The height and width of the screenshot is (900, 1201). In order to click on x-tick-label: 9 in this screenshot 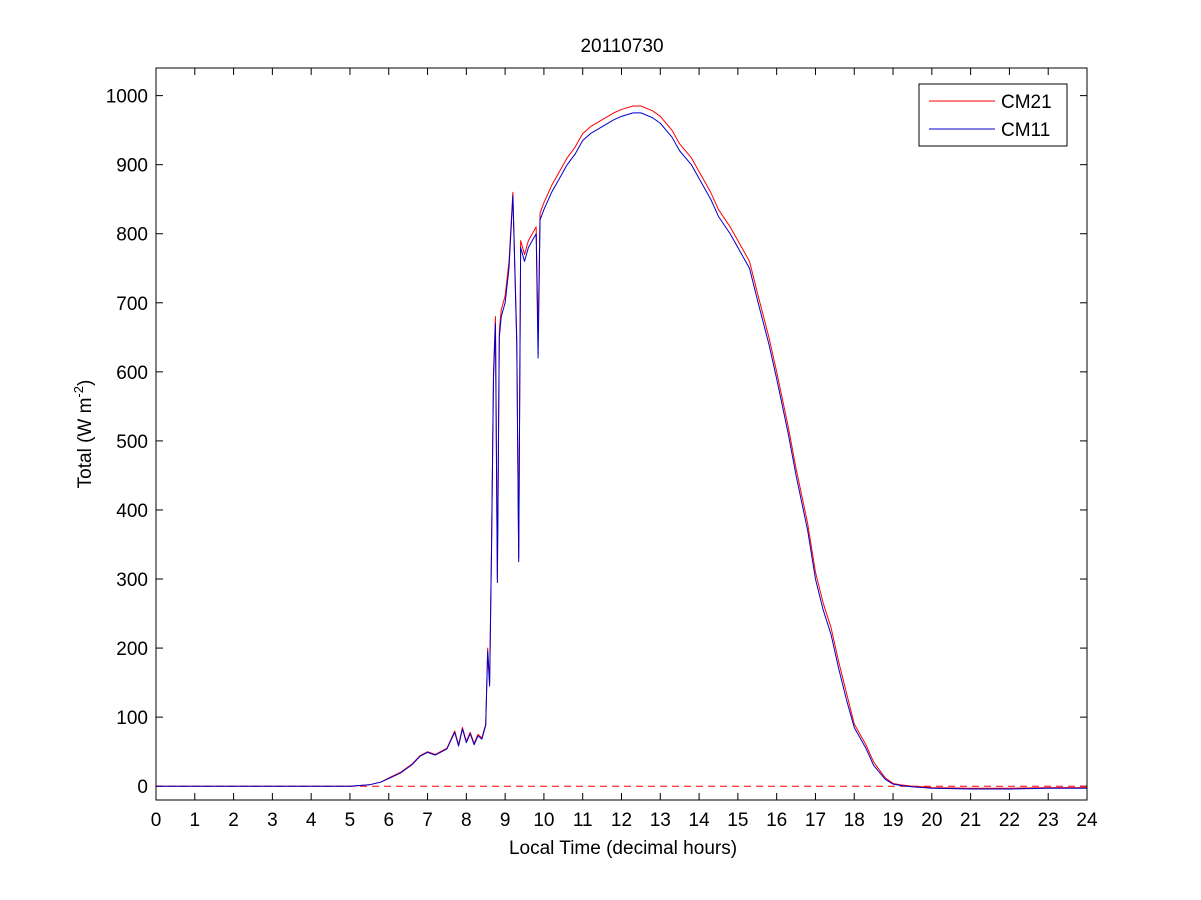, I will do `click(505, 820)`.